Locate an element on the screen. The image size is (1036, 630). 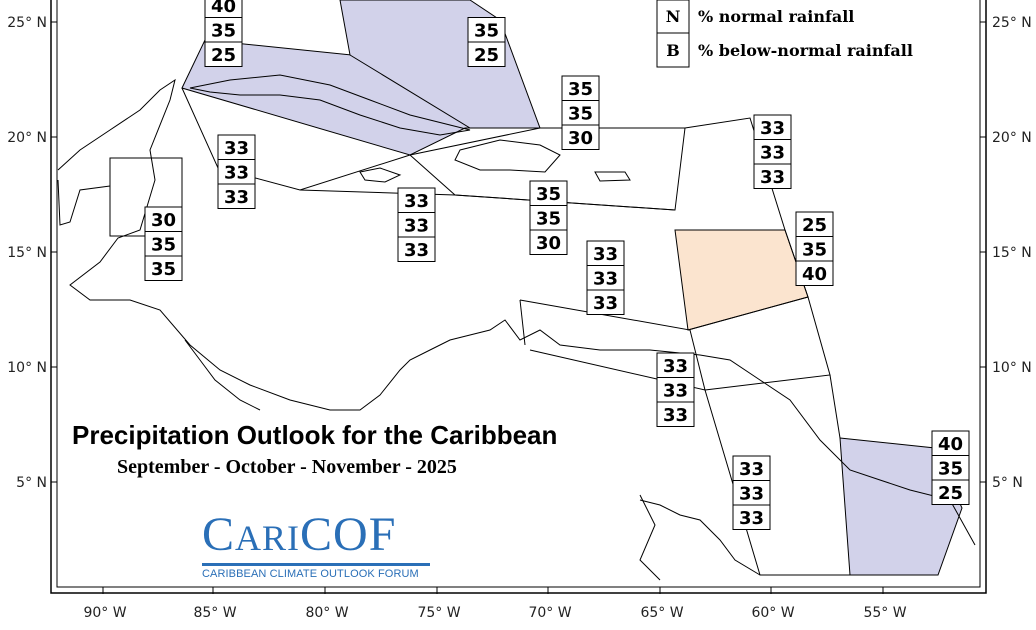
zone-box-cayman: 33 33 33 is located at coordinates (236, 171).